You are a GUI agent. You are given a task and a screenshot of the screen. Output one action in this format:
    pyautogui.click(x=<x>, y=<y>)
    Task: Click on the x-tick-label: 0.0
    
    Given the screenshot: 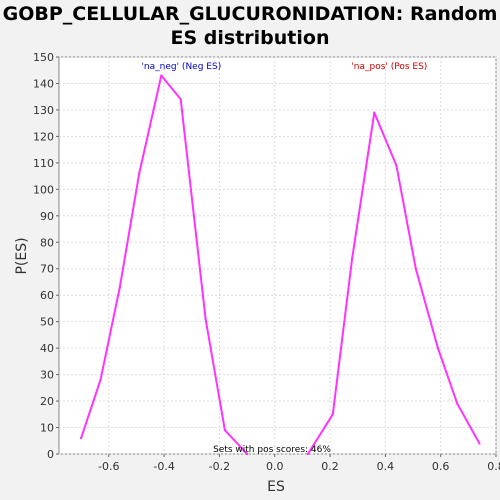 What is the action you would take?
    pyautogui.click(x=275, y=466)
    